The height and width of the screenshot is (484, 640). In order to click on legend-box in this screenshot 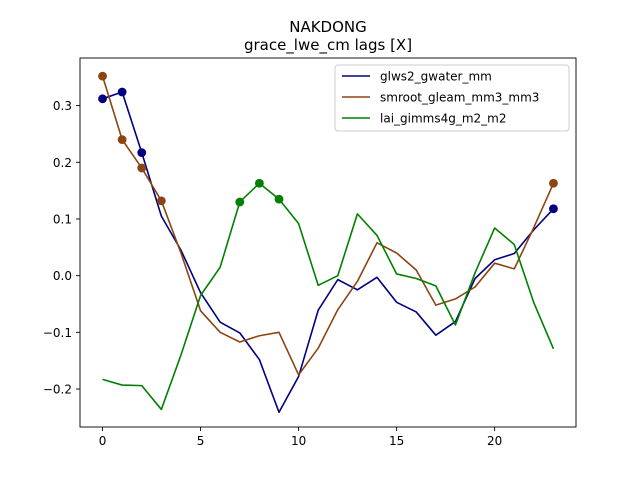, I will do `click(452, 98)`.